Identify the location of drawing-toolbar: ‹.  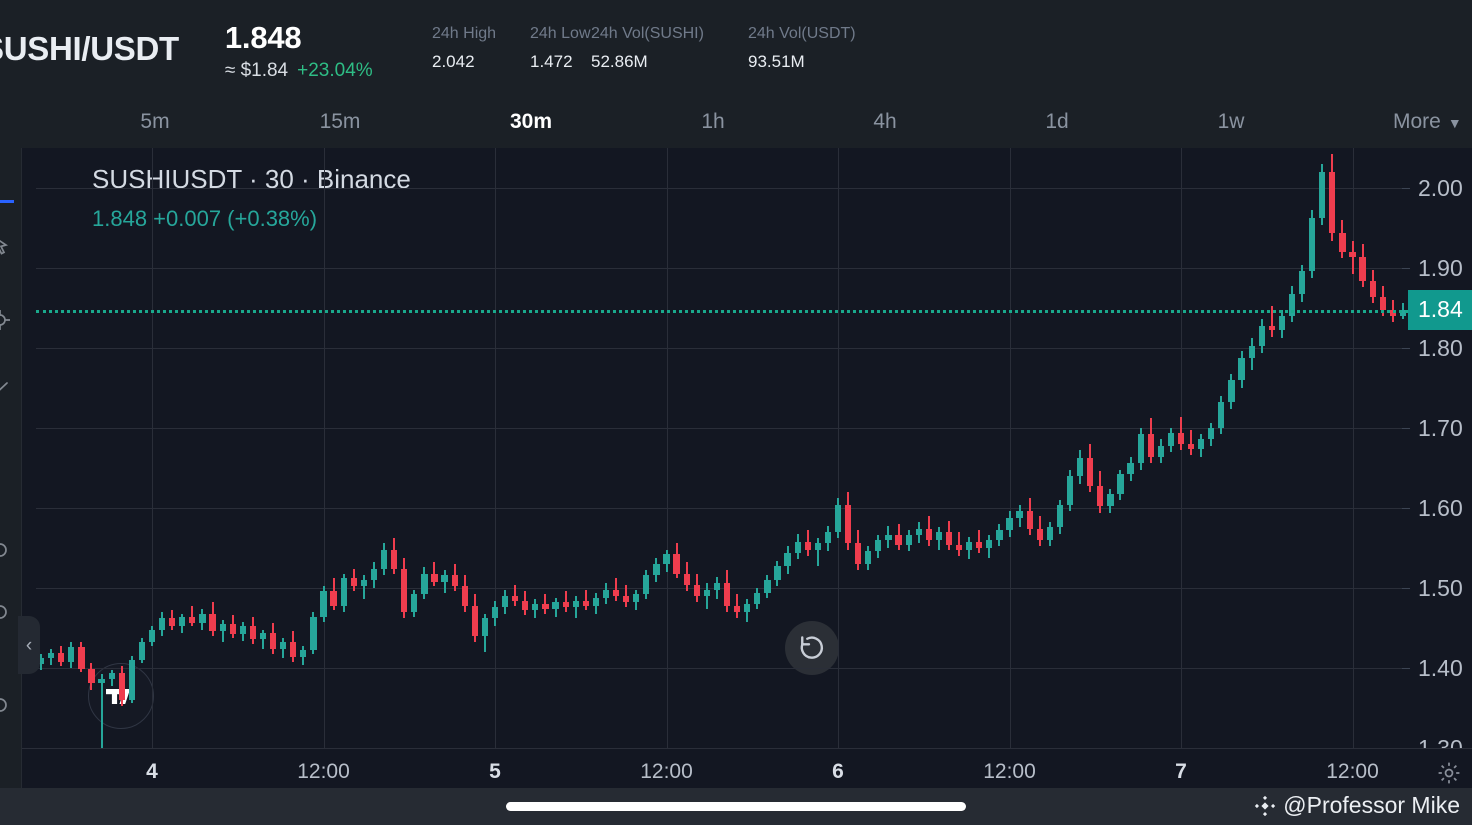
(20, 468).